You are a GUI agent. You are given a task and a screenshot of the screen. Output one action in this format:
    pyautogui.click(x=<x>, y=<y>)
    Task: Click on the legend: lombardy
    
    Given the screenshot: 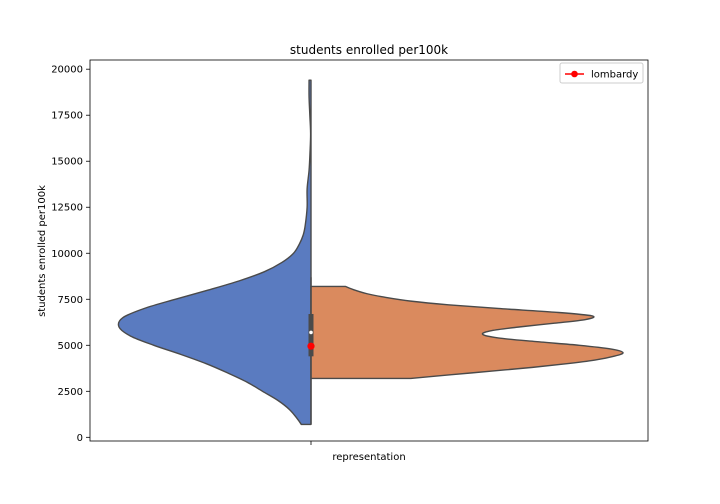 What is the action you would take?
    pyautogui.click(x=601, y=73)
    